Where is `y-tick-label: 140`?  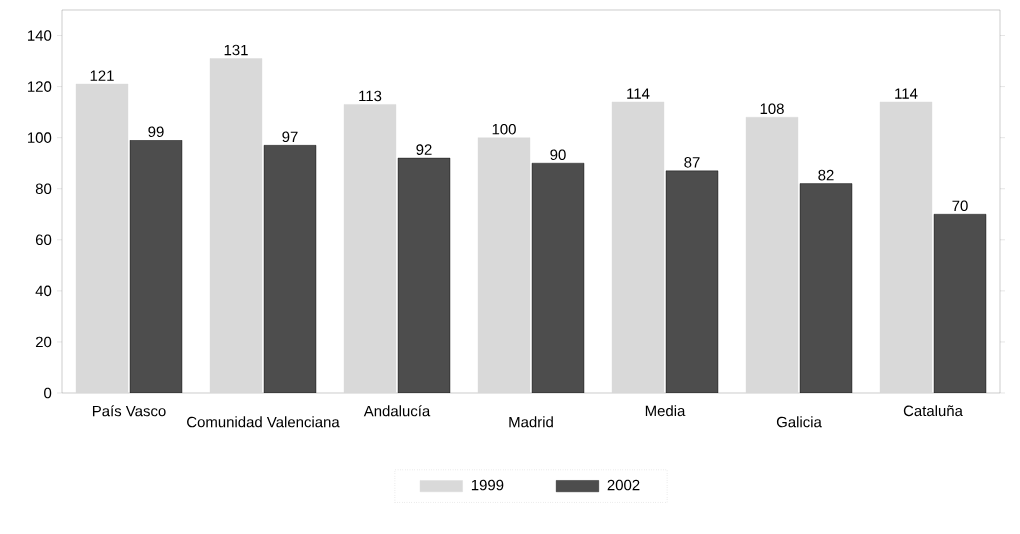 y-tick-label: 140 is located at coordinates (40, 35).